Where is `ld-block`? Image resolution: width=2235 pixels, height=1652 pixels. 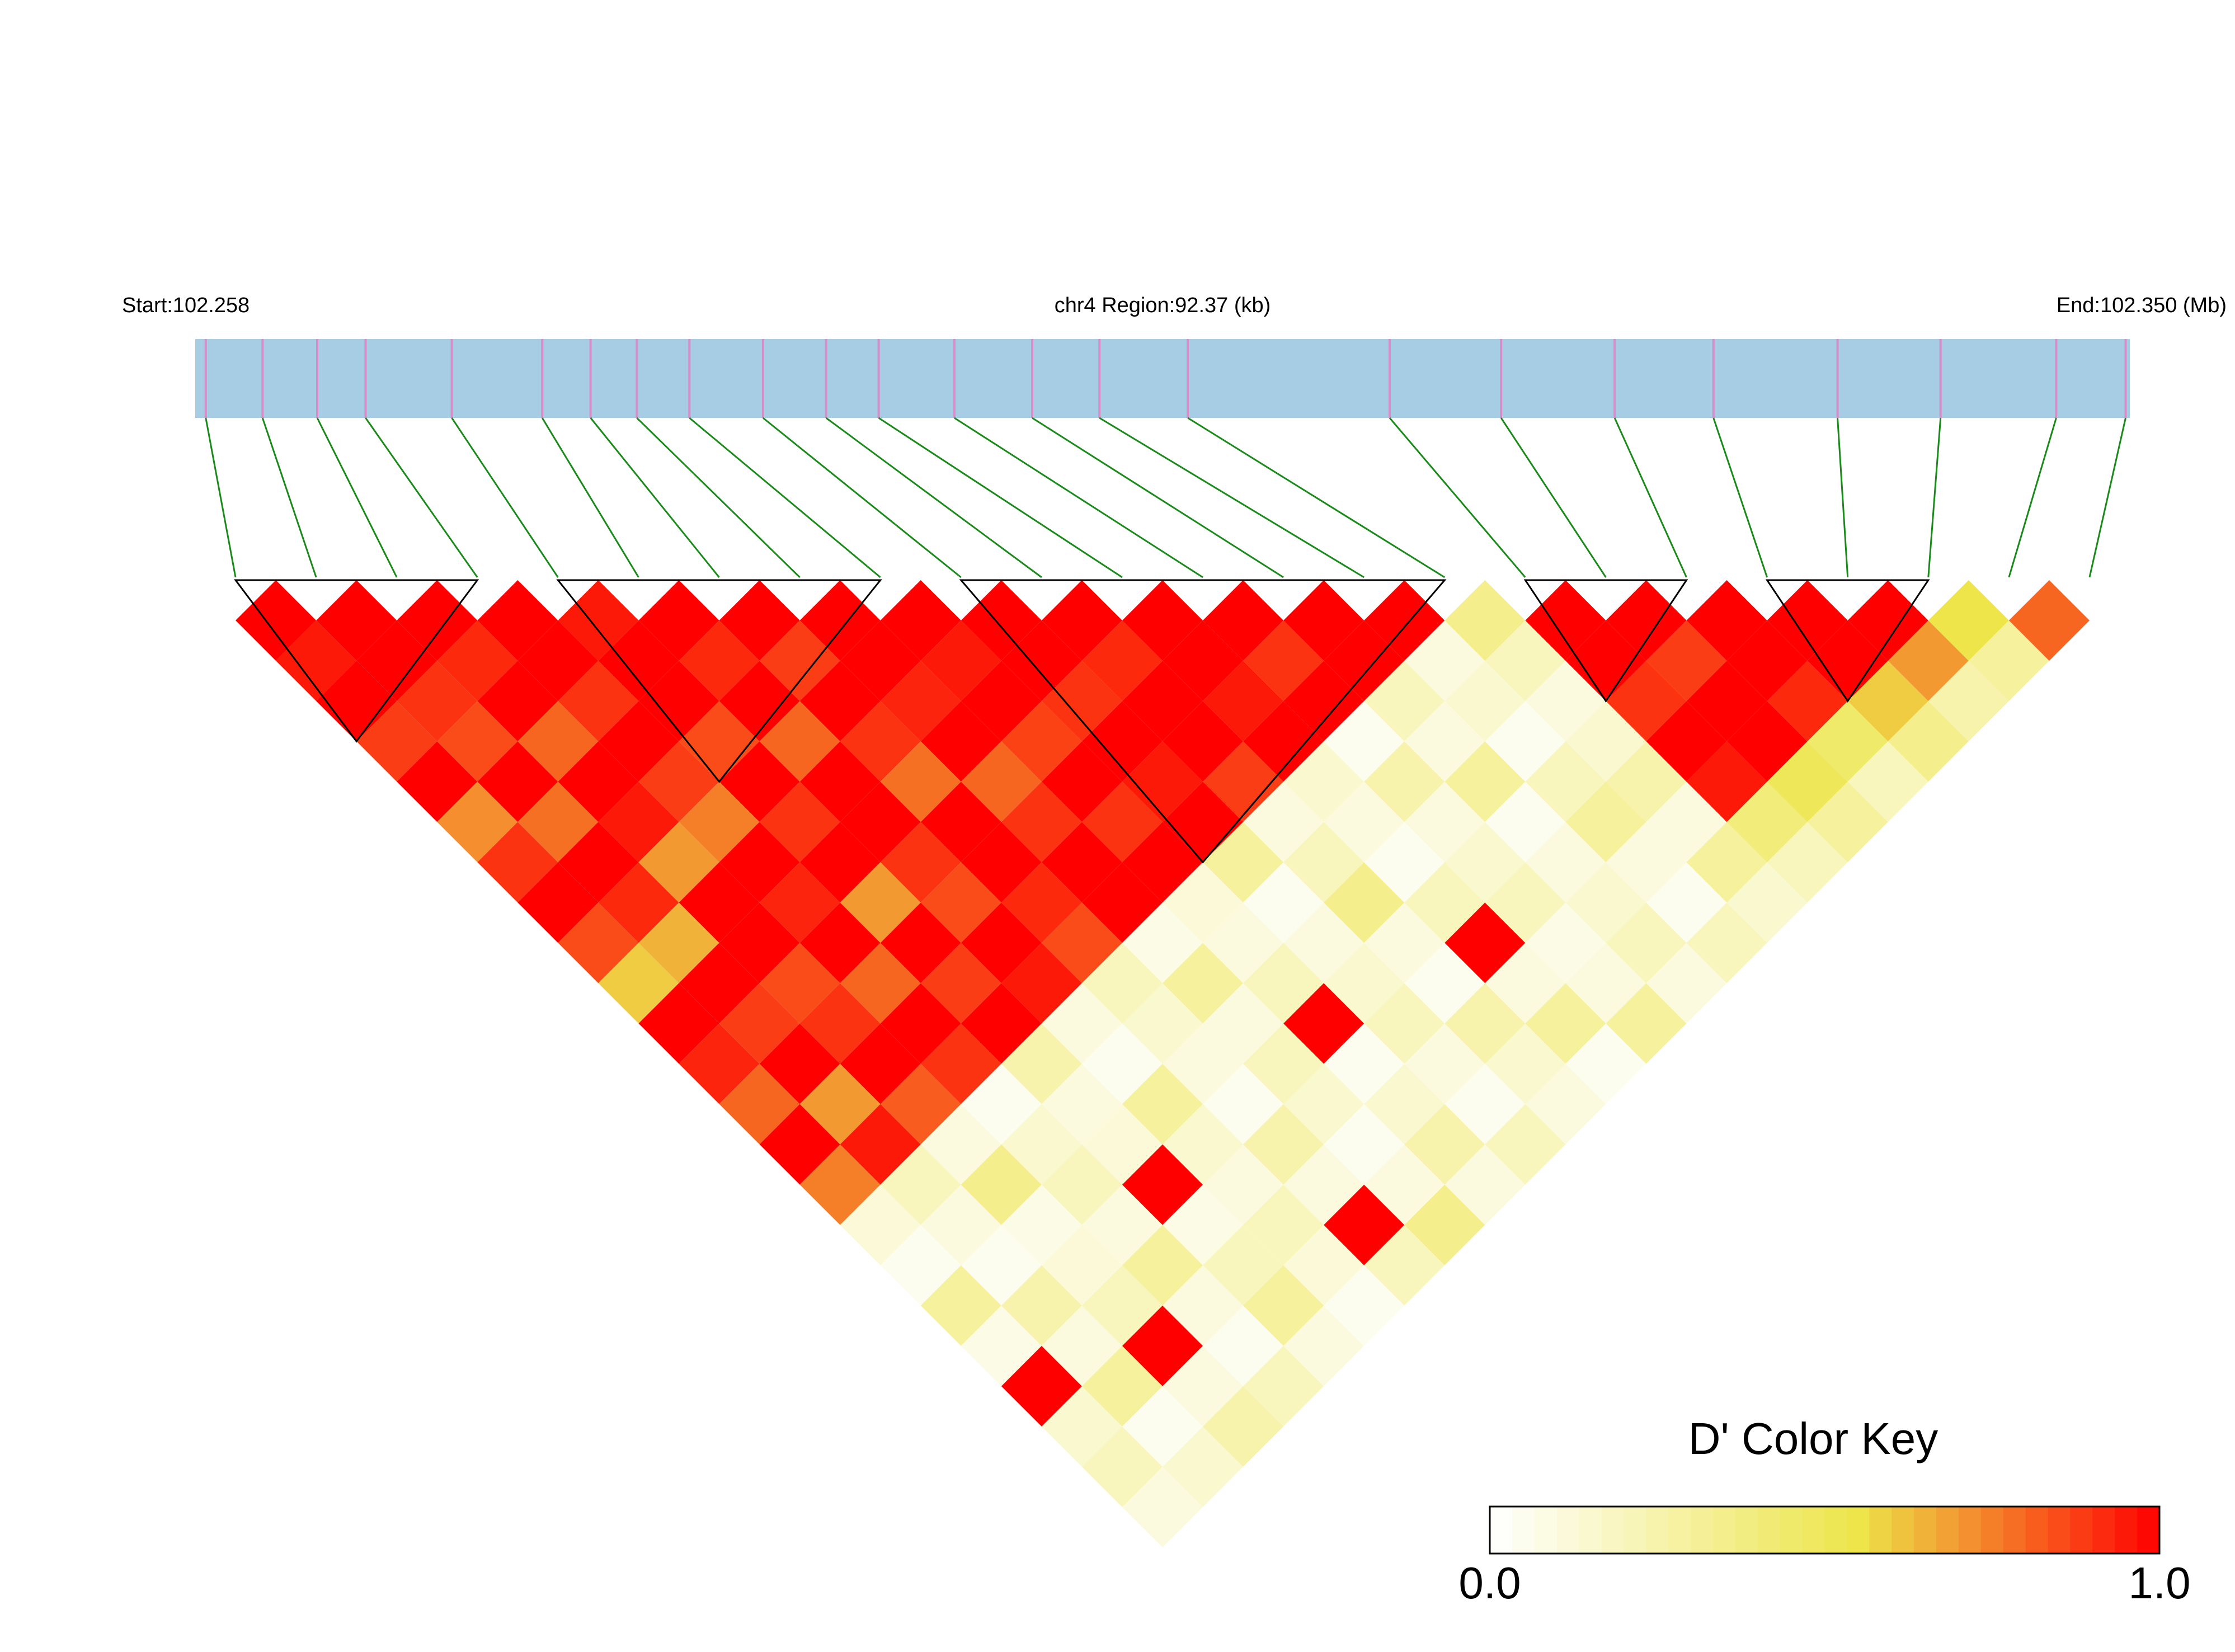 ld-block is located at coordinates (1605, 641).